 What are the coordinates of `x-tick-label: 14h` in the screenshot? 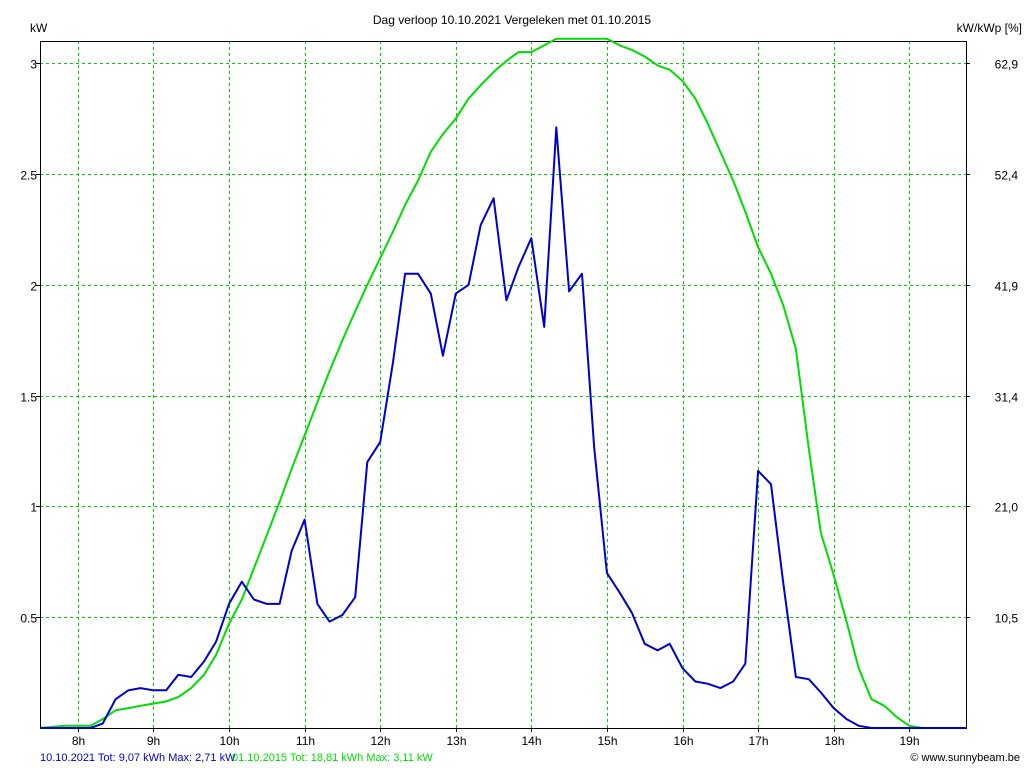 It's located at (531, 741).